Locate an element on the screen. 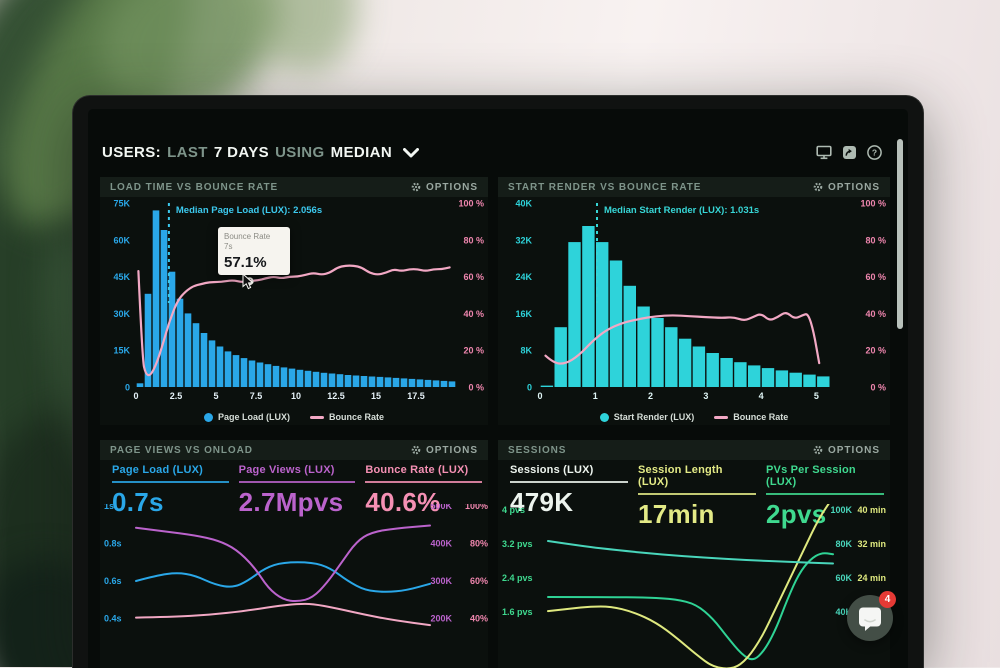  stat-page-views: Page Views (LUX) 2.7Mpvs is located at coordinates (297, 491).